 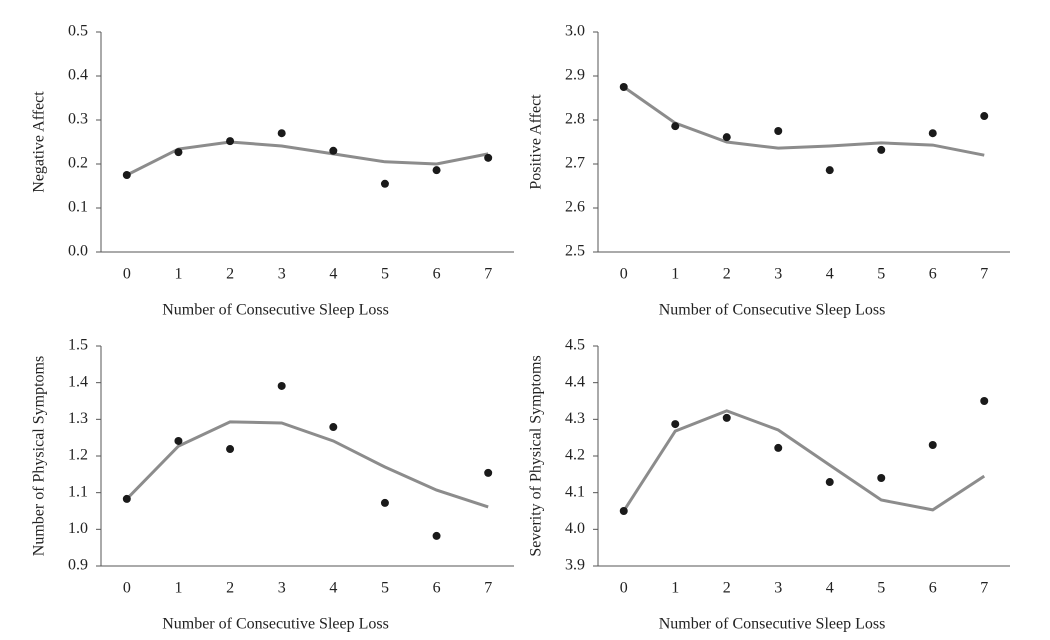 I want to click on y-tick-label: 4.1, so click(x=575, y=491).